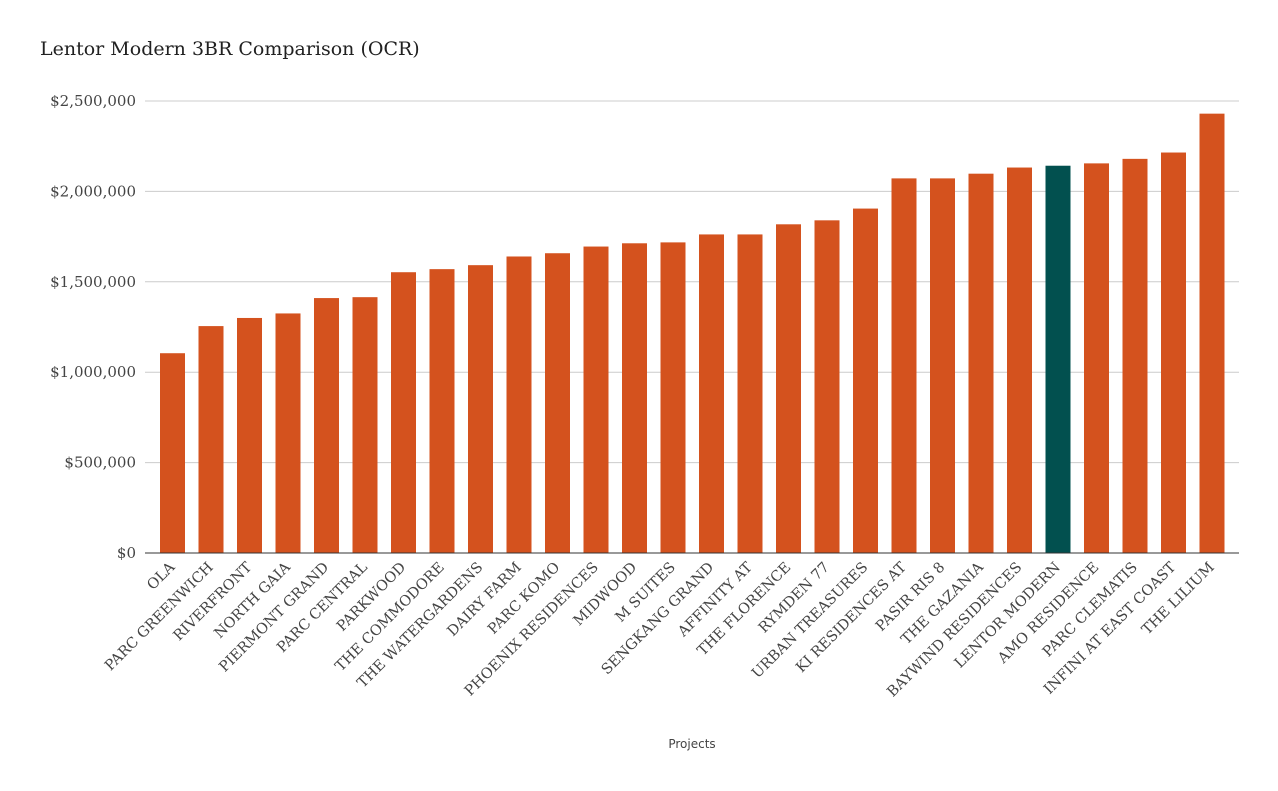 The image size is (1278, 791). What do you see at coordinates (93, 282) in the screenshot?
I see `y-tick-label: $1,500,000` at bounding box center [93, 282].